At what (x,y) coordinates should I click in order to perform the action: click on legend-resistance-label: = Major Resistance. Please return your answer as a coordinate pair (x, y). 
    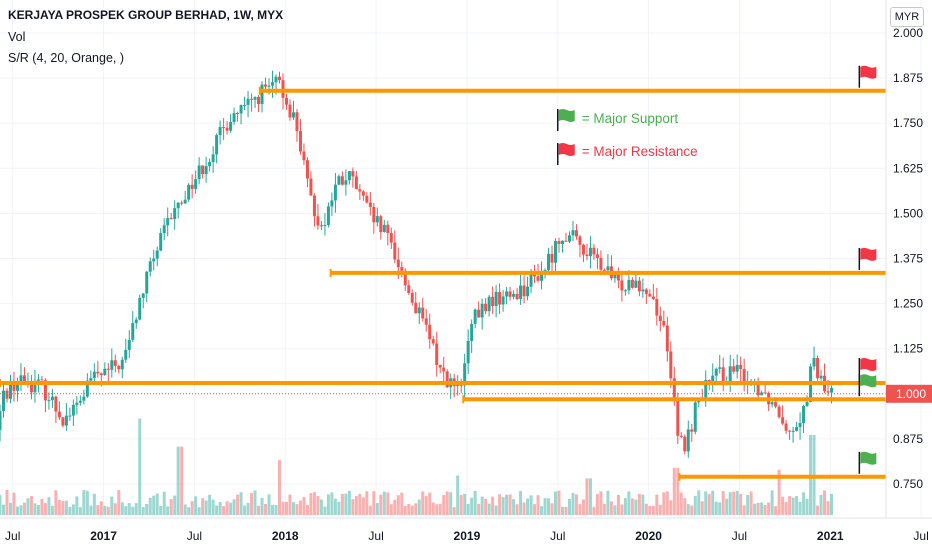
    Looking at the image, I should click on (640, 151).